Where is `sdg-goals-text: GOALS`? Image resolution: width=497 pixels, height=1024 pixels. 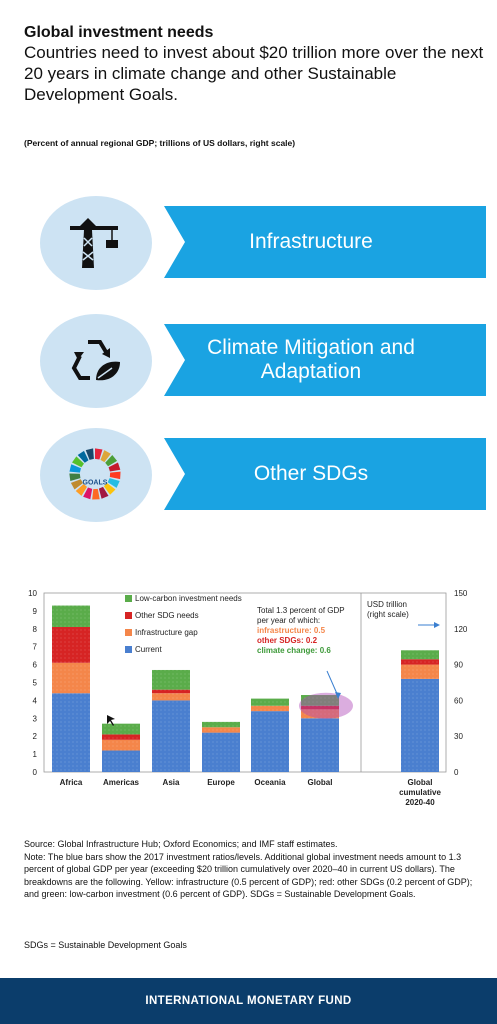
sdg-goals-text: GOALS is located at coordinates (95, 483).